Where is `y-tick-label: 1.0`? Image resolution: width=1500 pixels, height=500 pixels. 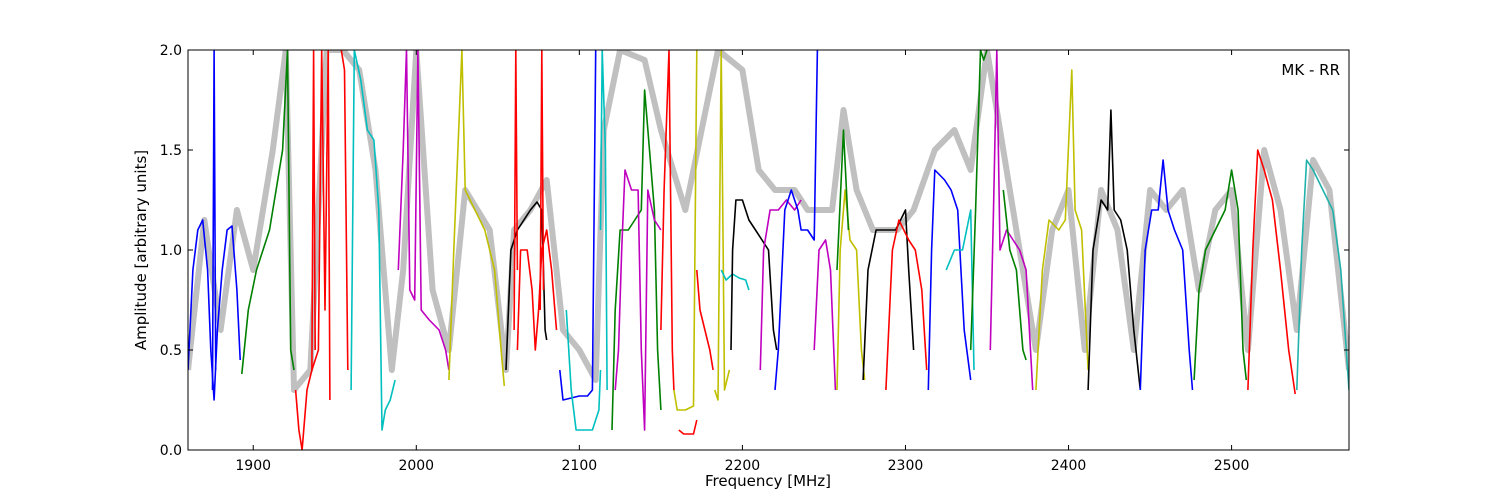
y-tick-label: 1.0 is located at coordinates (171, 251).